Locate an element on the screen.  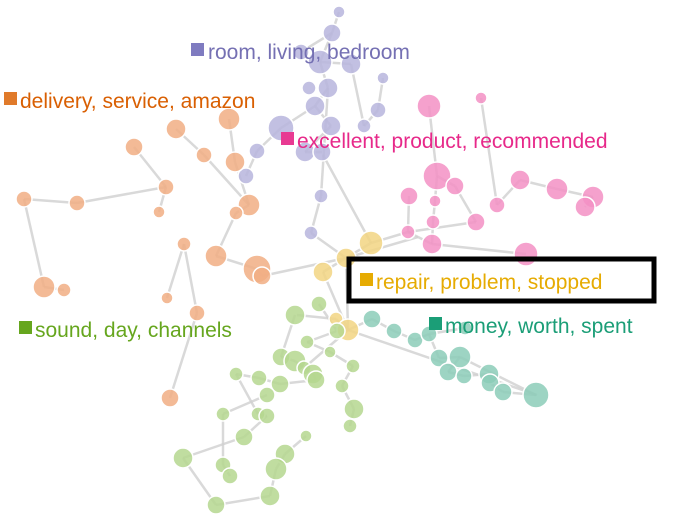
legend-label-excellent: excellent, product, recommended is located at coordinates (452, 141).